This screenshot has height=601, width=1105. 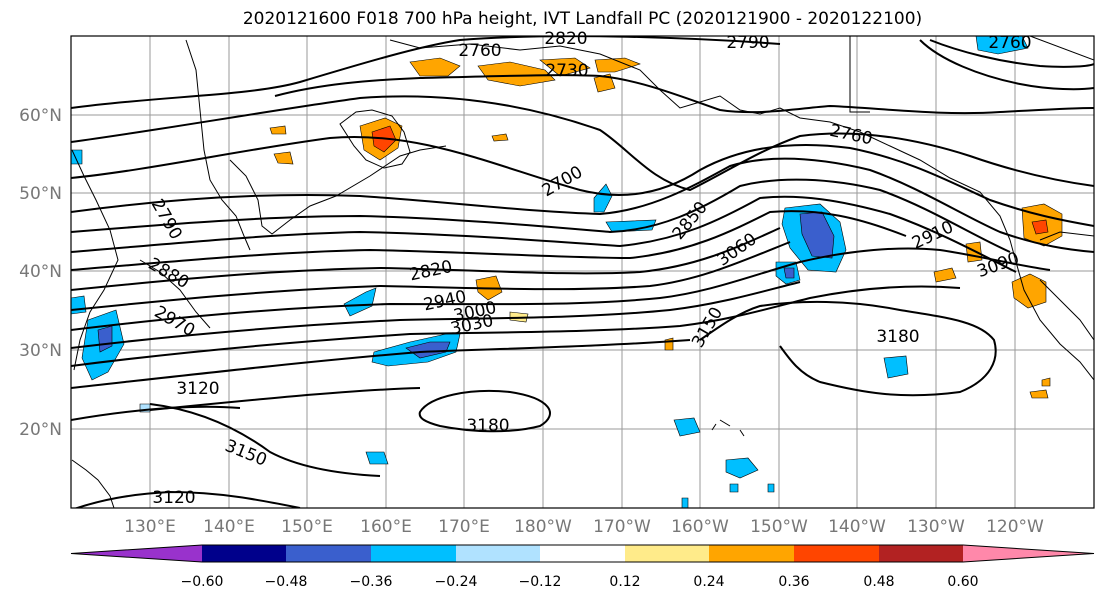 I want to click on latitude-label: 30°N, so click(x=40, y=351).